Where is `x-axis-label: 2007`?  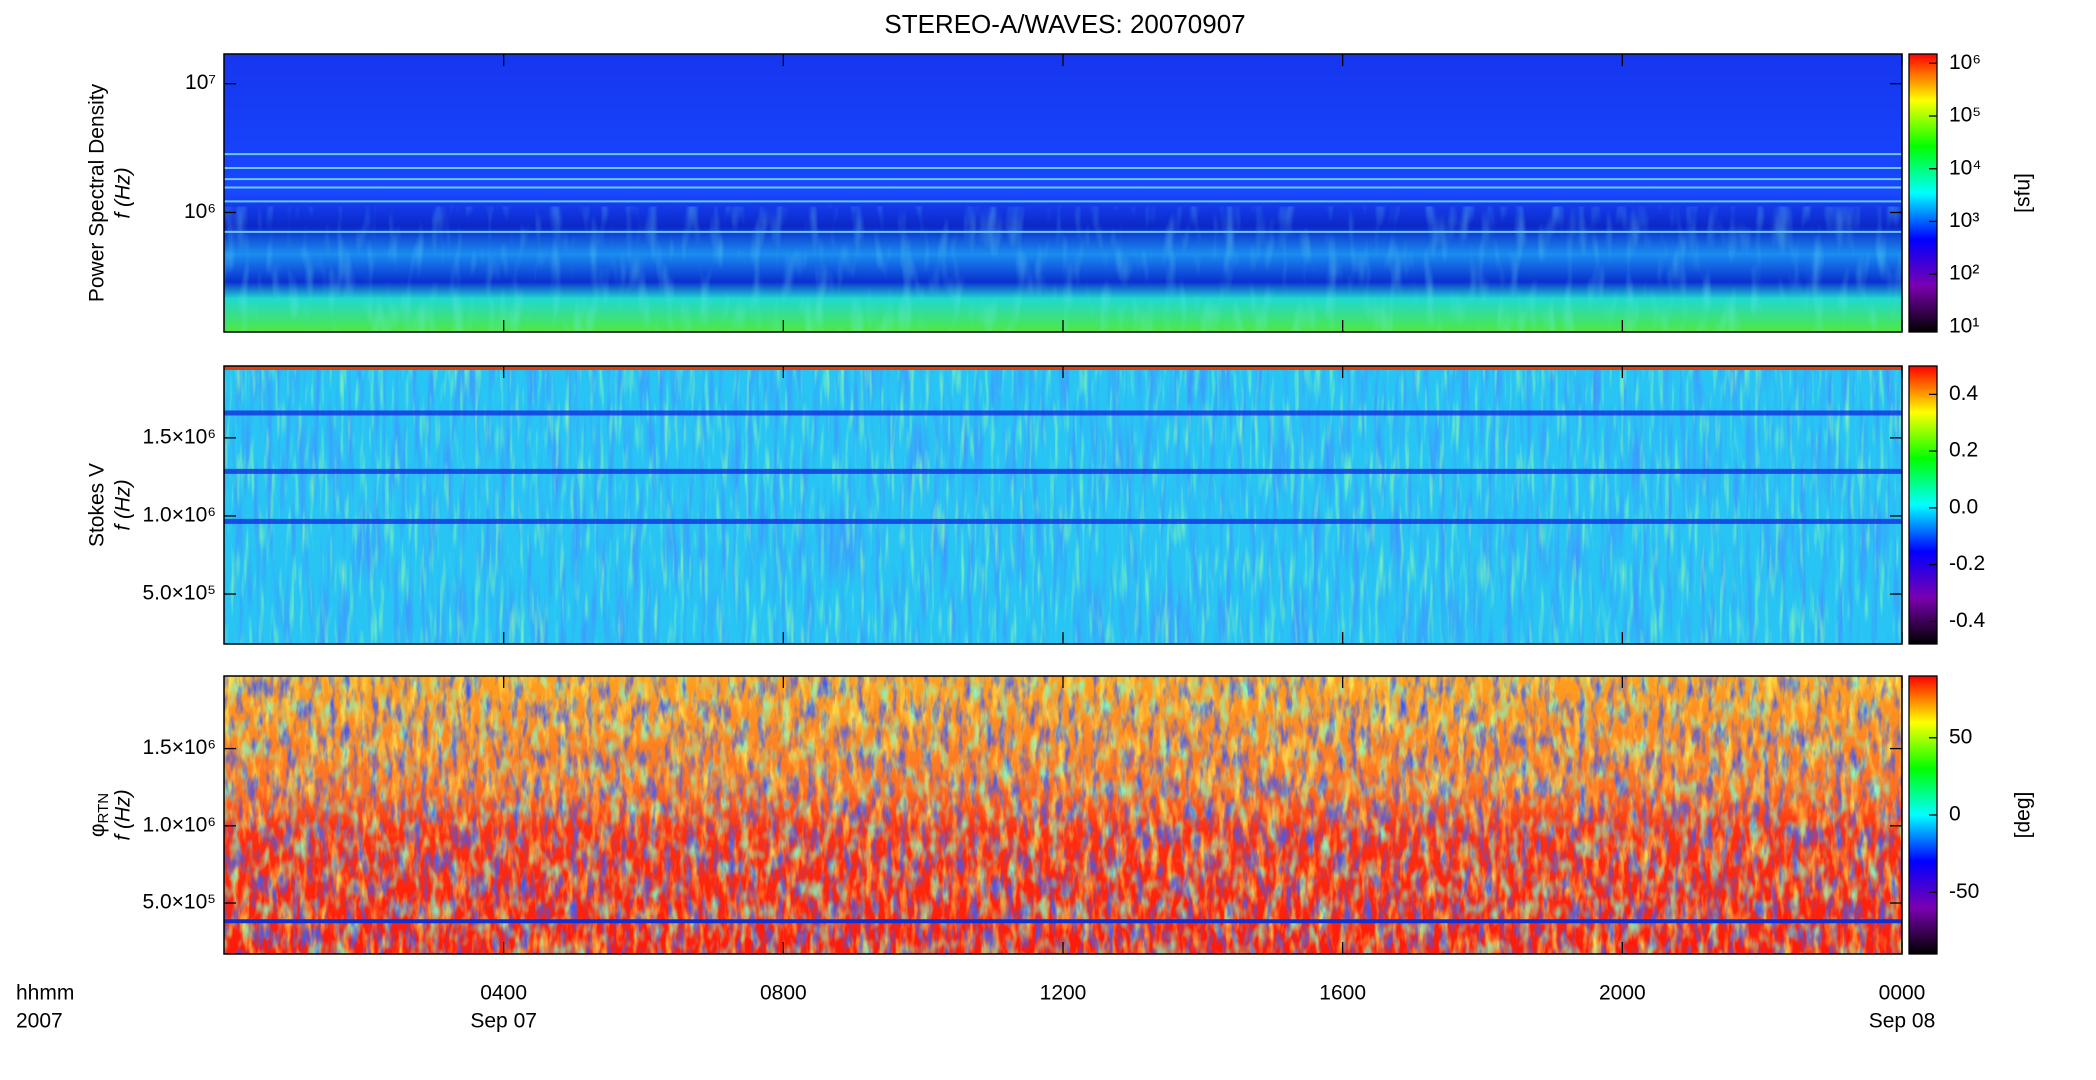
x-axis-label: 2007 is located at coordinates (39, 1021).